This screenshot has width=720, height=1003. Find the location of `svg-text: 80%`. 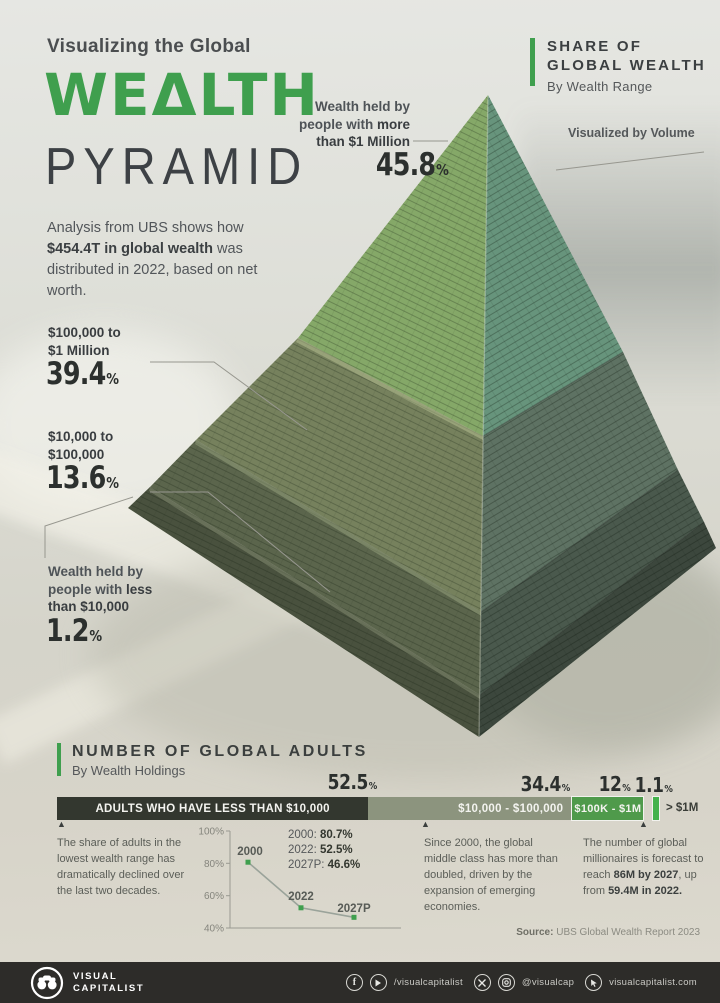

svg-text: 80% is located at coordinates (214, 864).